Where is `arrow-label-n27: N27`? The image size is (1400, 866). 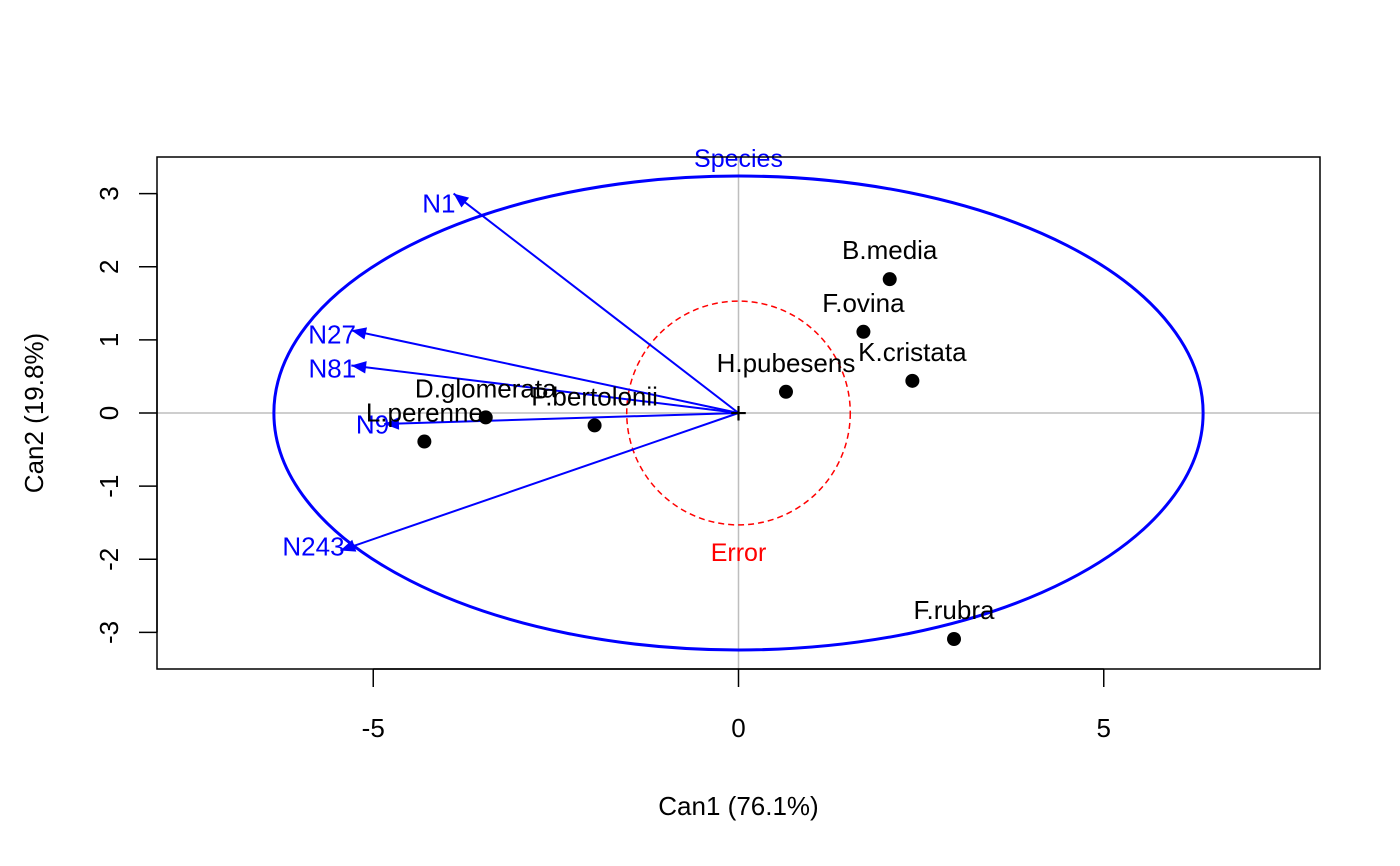
arrow-label-n27: N27 is located at coordinates (332, 334).